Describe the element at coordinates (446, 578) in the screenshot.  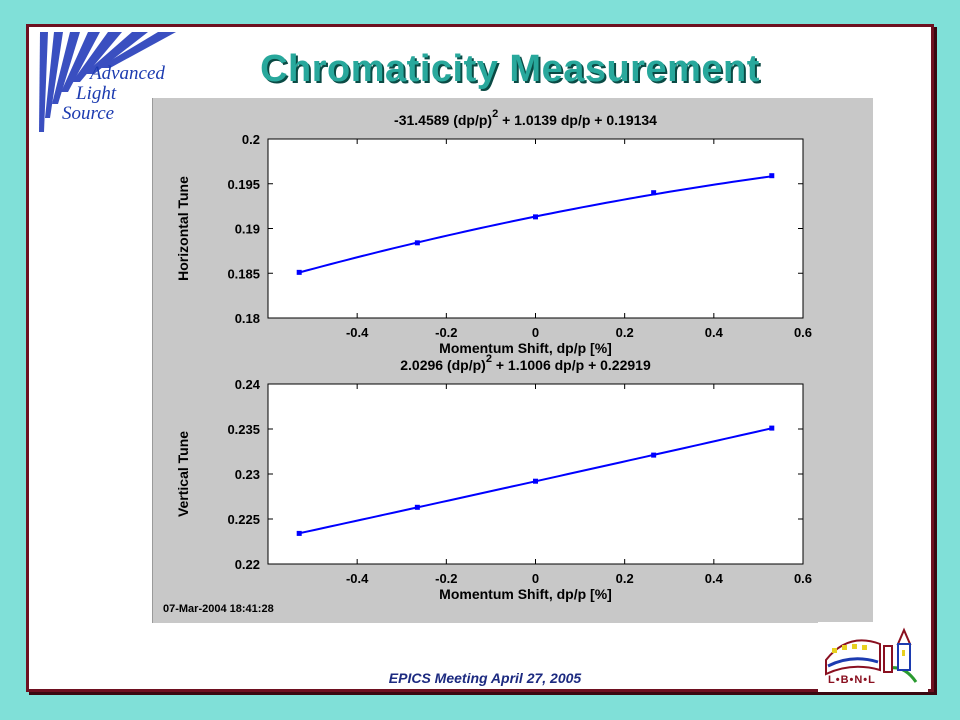
I see `vertical-xtick-label: -0.2` at that location.